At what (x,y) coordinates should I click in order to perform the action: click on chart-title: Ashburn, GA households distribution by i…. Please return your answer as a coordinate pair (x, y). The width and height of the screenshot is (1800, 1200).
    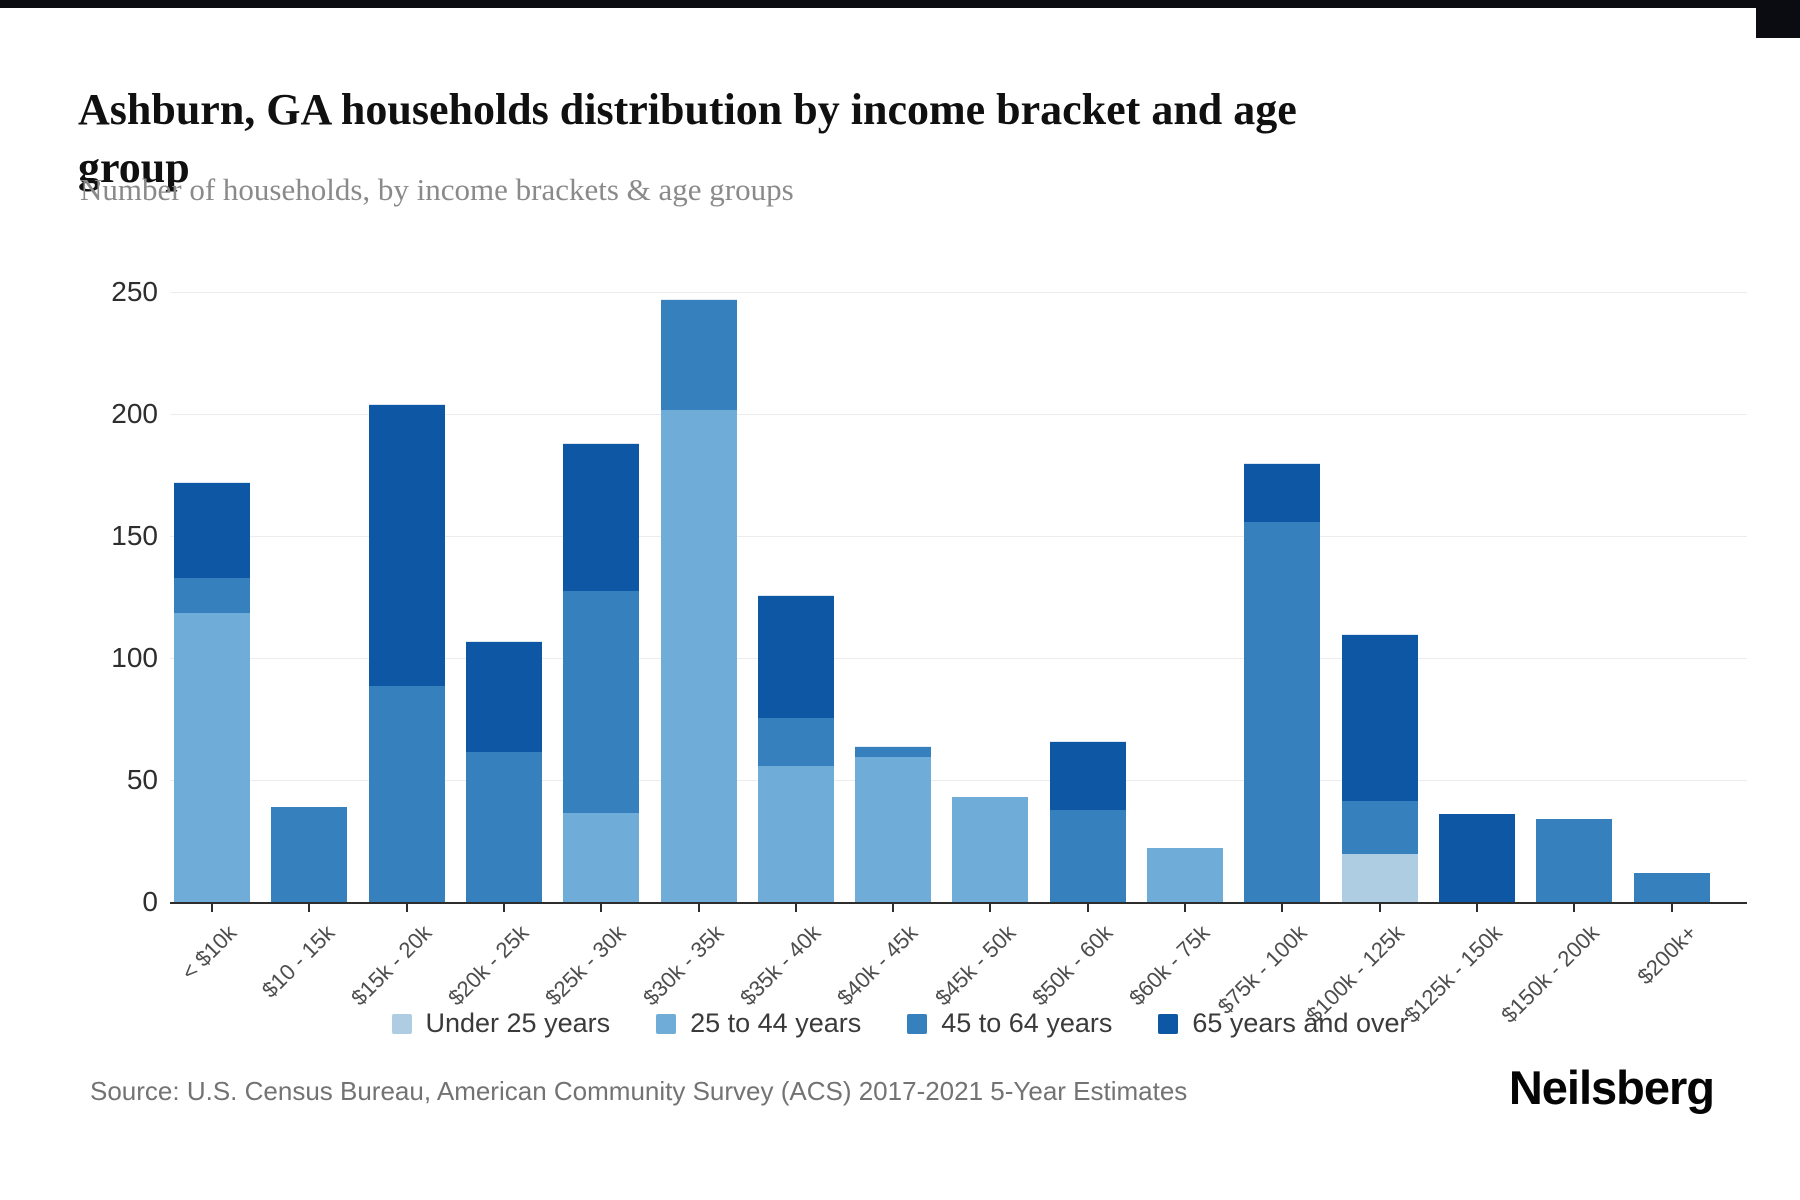
    Looking at the image, I should click on (687, 138).